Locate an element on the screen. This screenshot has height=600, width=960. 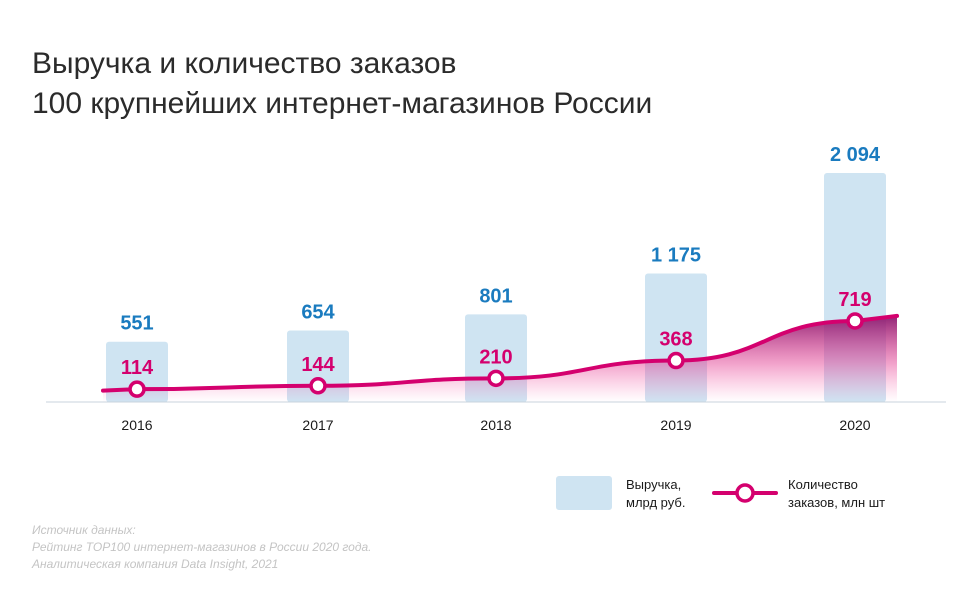
orders-label-2018: 210 is located at coordinates (495, 357).